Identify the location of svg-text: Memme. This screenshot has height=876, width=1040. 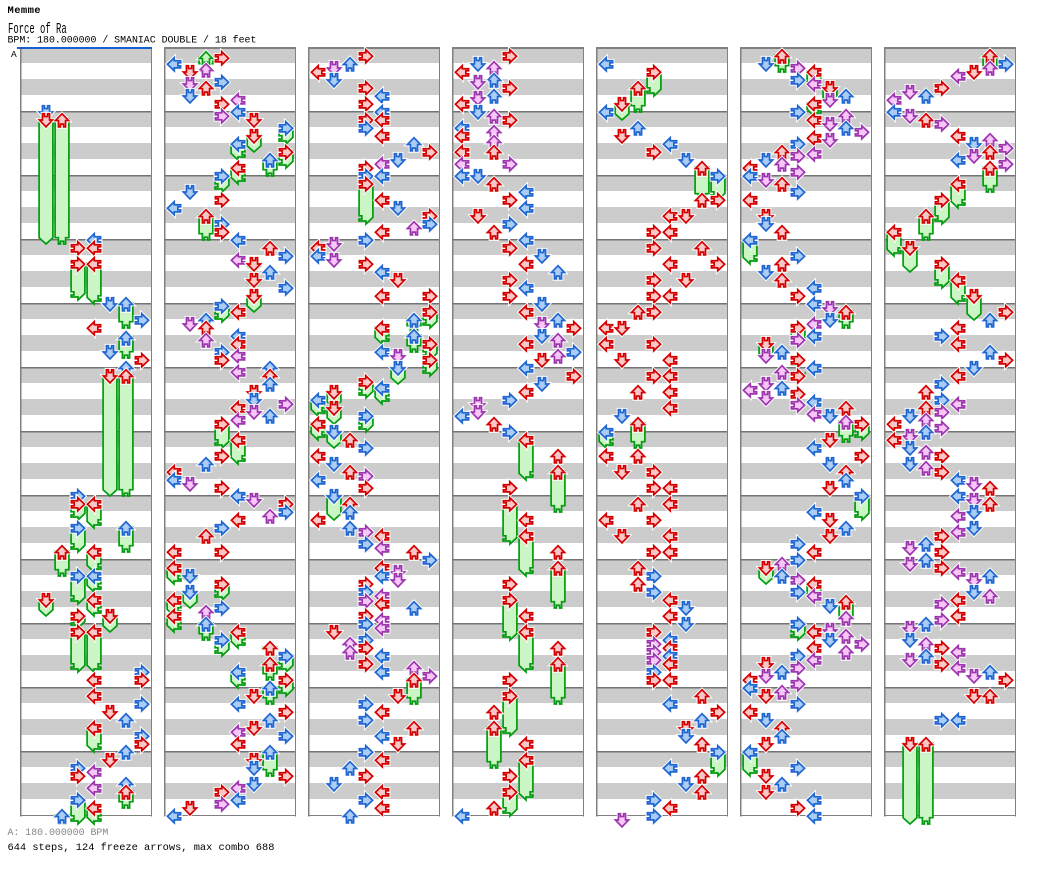
(25, 11).